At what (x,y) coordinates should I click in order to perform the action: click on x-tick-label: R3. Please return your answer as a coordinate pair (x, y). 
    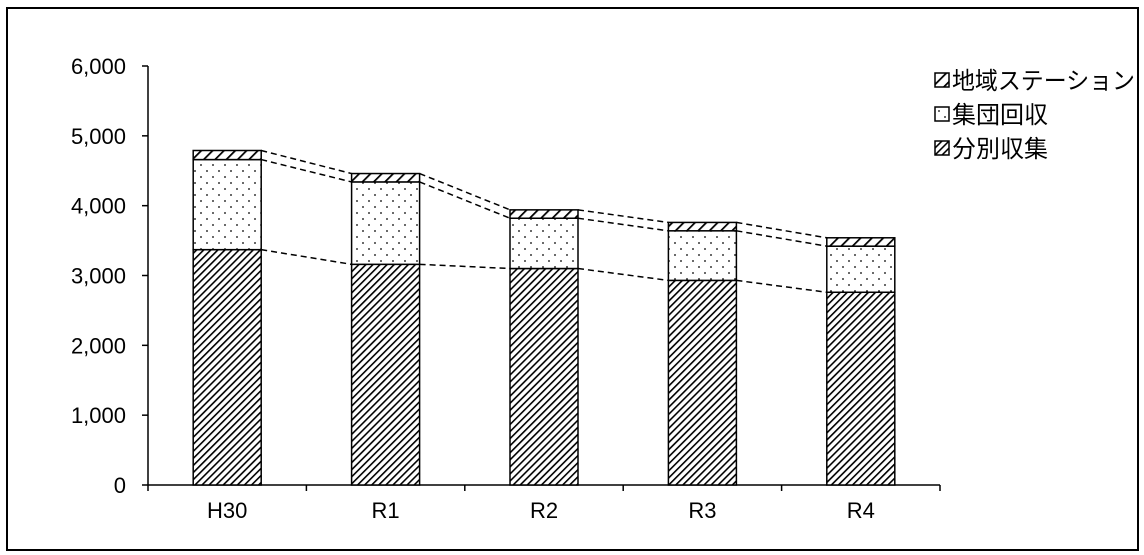
    Looking at the image, I should click on (702, 510).